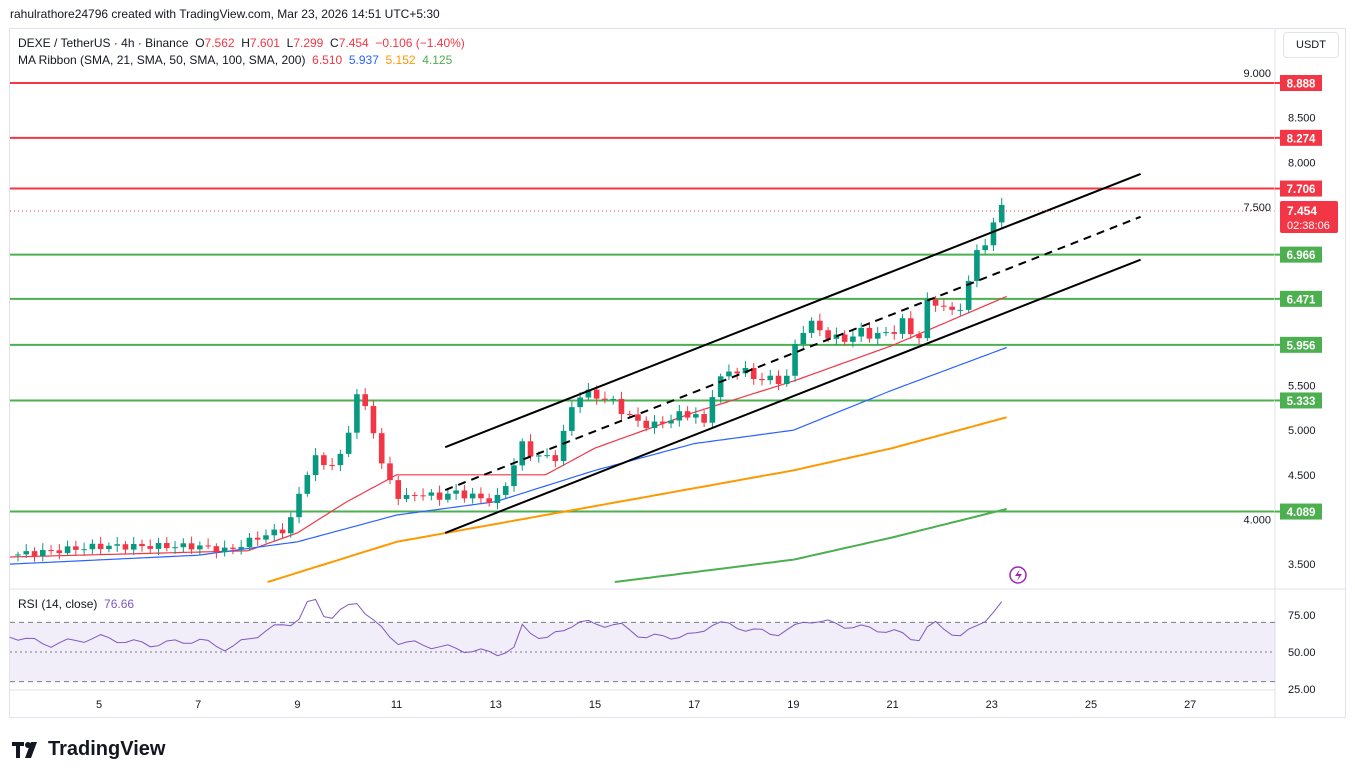 Image resolution: width=1355 pixels, height=779 pixels. Describe the element at coordinates (496, 705) in the screenshot. I see `x-tick-label: 13` at that location.